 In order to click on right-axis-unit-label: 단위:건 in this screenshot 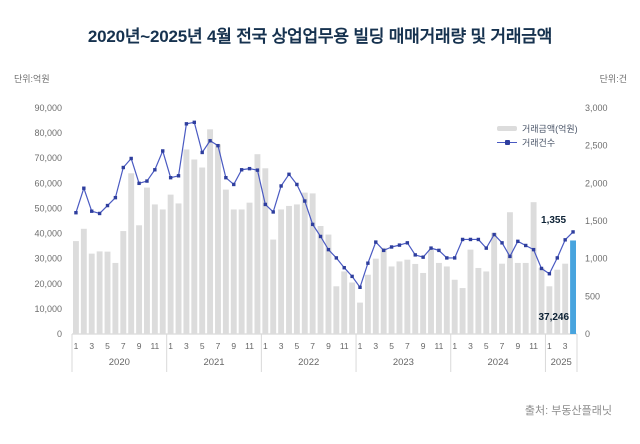, I will do `click(613, 79)`.